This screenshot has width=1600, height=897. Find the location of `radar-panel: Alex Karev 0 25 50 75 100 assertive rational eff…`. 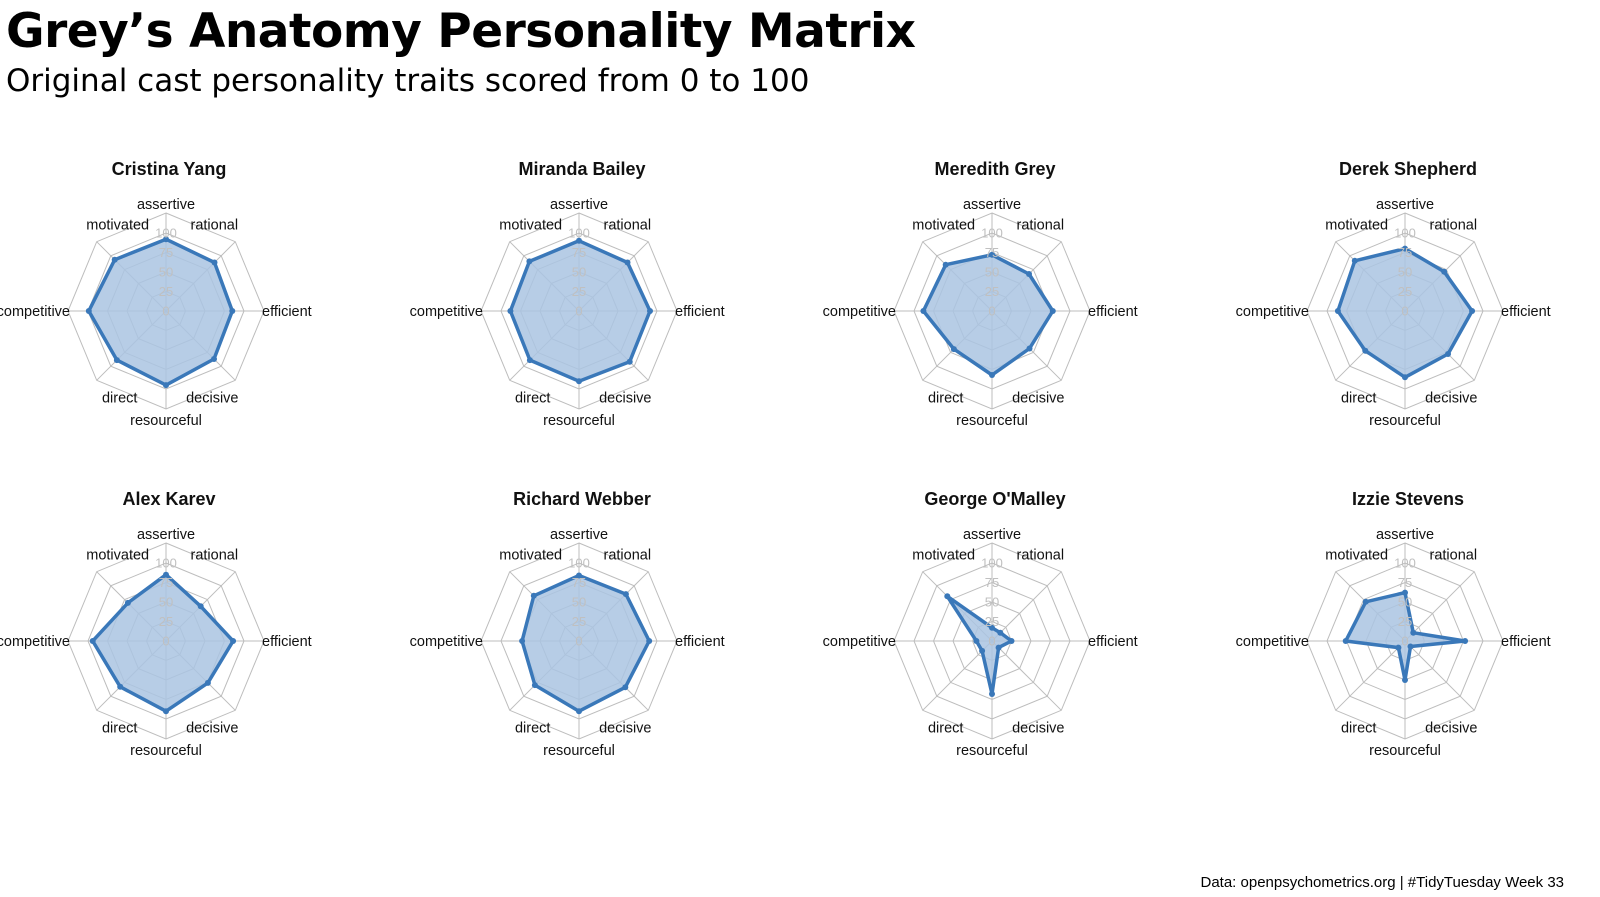

radar-panel: Alex Karev 0 25 50 75 100 assertive rational eff… is located at coordinates (156, 624).